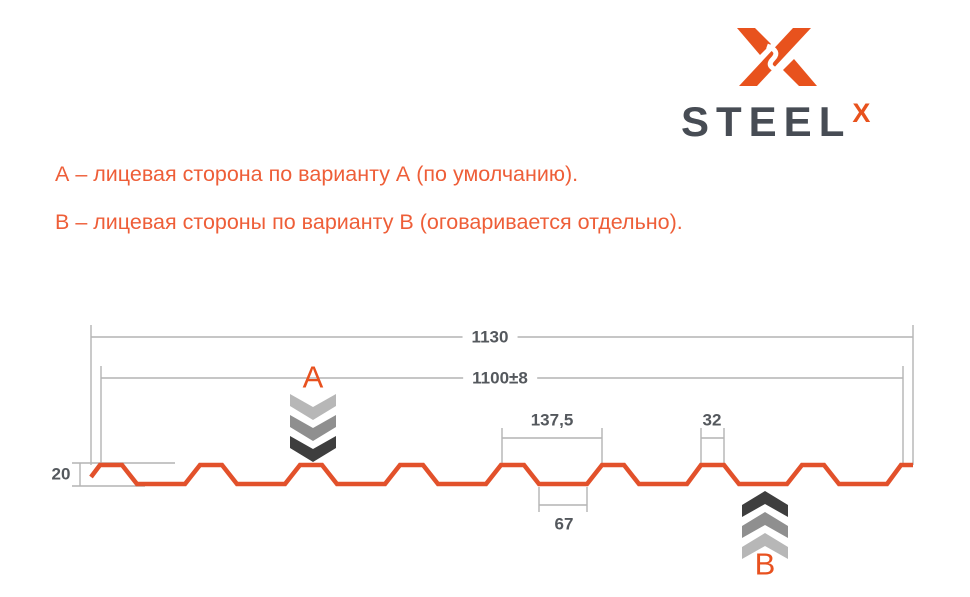  I want to click on brand-x-mark: X, so click(861, 113).